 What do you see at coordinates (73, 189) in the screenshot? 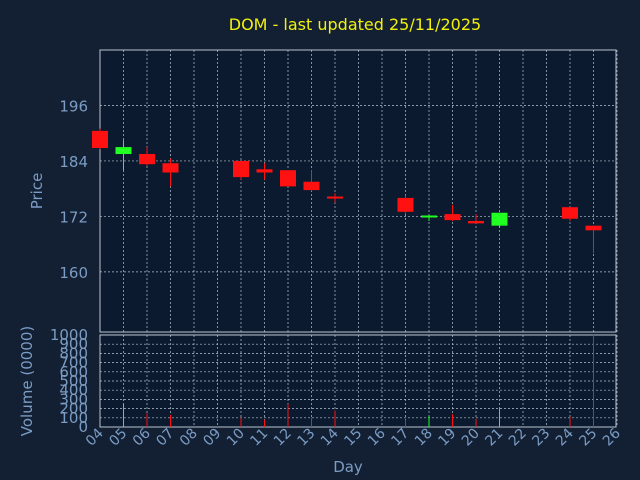
I see `price-y-ticks: 160 172 184 196` at bounding box center [73, 189].